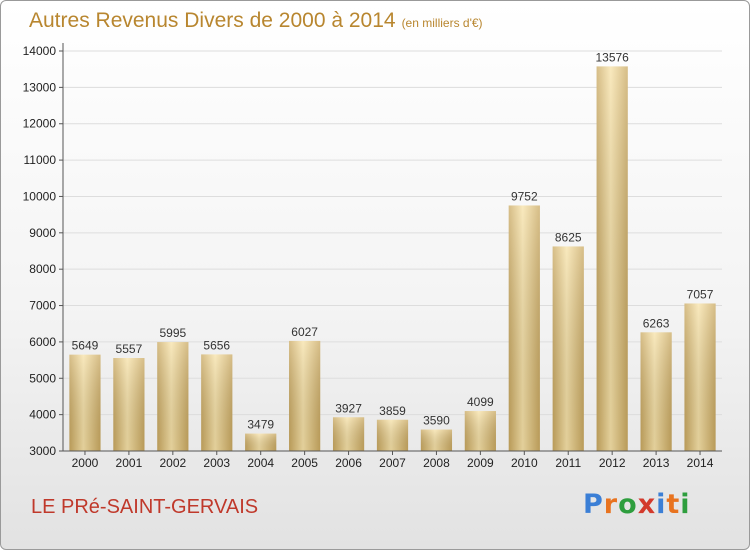 The height and width of the screenshot is (550, 750). Describe the element at coordinates (480, 402) in the screenshot. I see `data-label: 4099` at that location.